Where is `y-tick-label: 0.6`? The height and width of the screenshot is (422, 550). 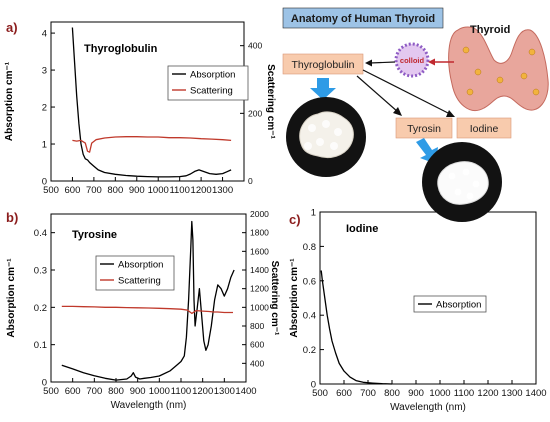
y-tick-label: 0.6 is located at coordinates (309, 281).